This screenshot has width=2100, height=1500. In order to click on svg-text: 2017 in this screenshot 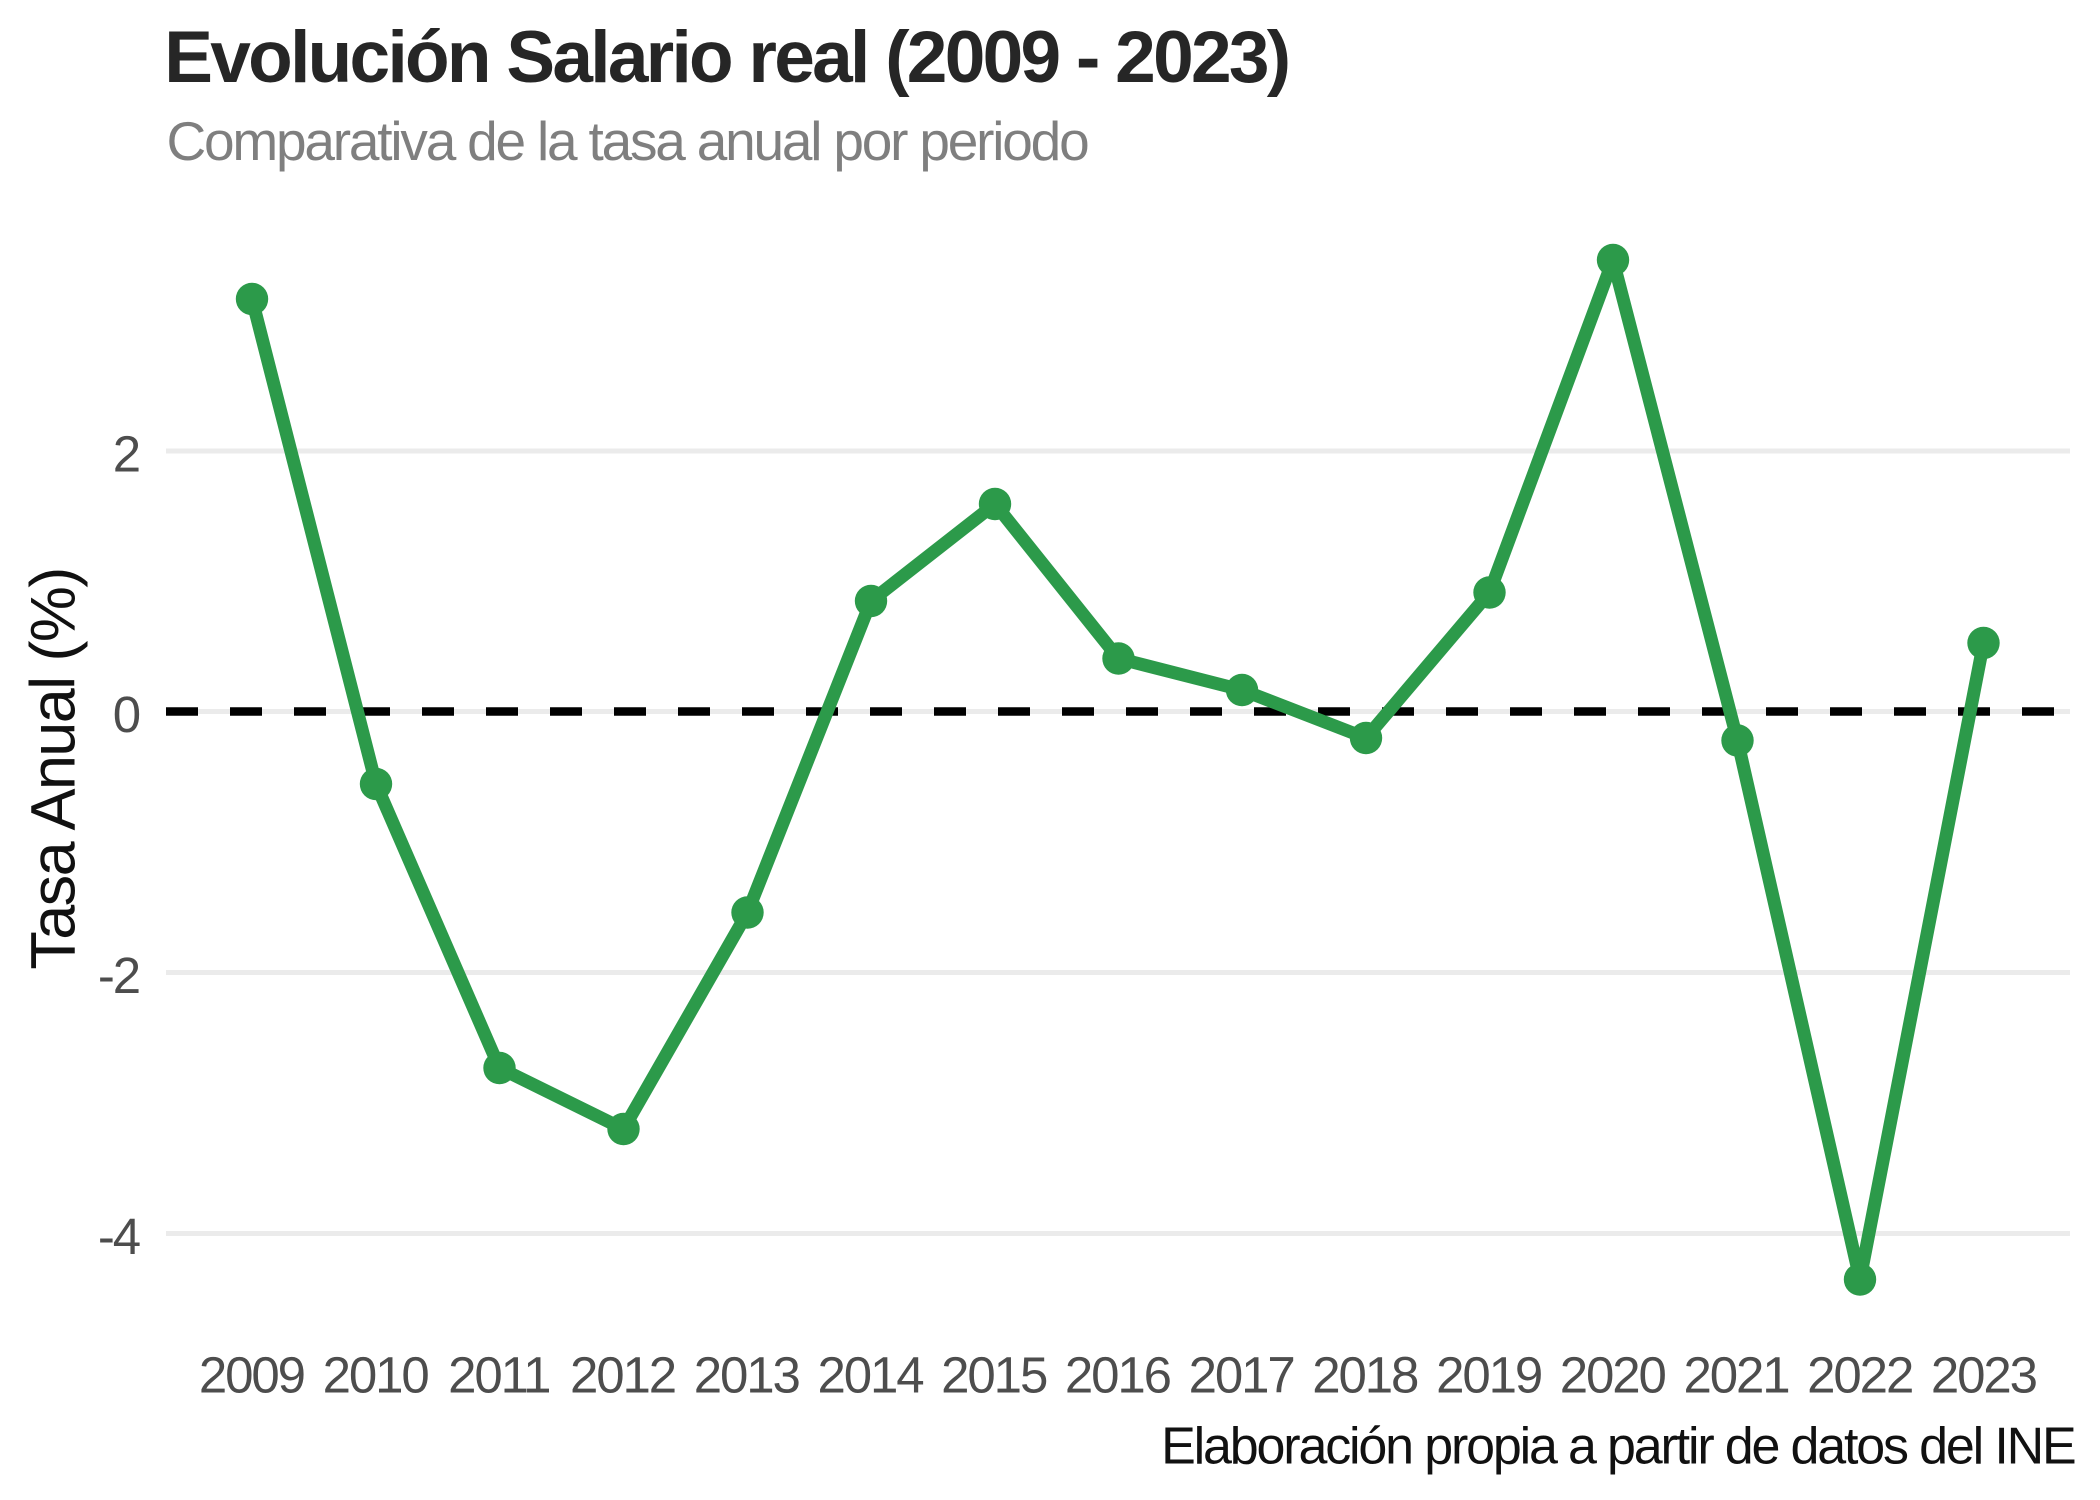, I will do `click(1241, 1375)`.